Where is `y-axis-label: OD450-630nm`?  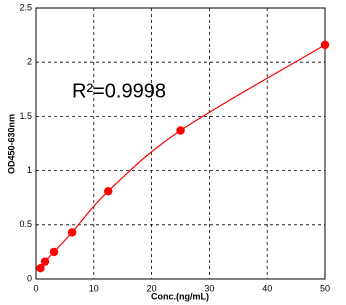
y-axis-label: OD450-630nm is located at coordinates (11, 144).